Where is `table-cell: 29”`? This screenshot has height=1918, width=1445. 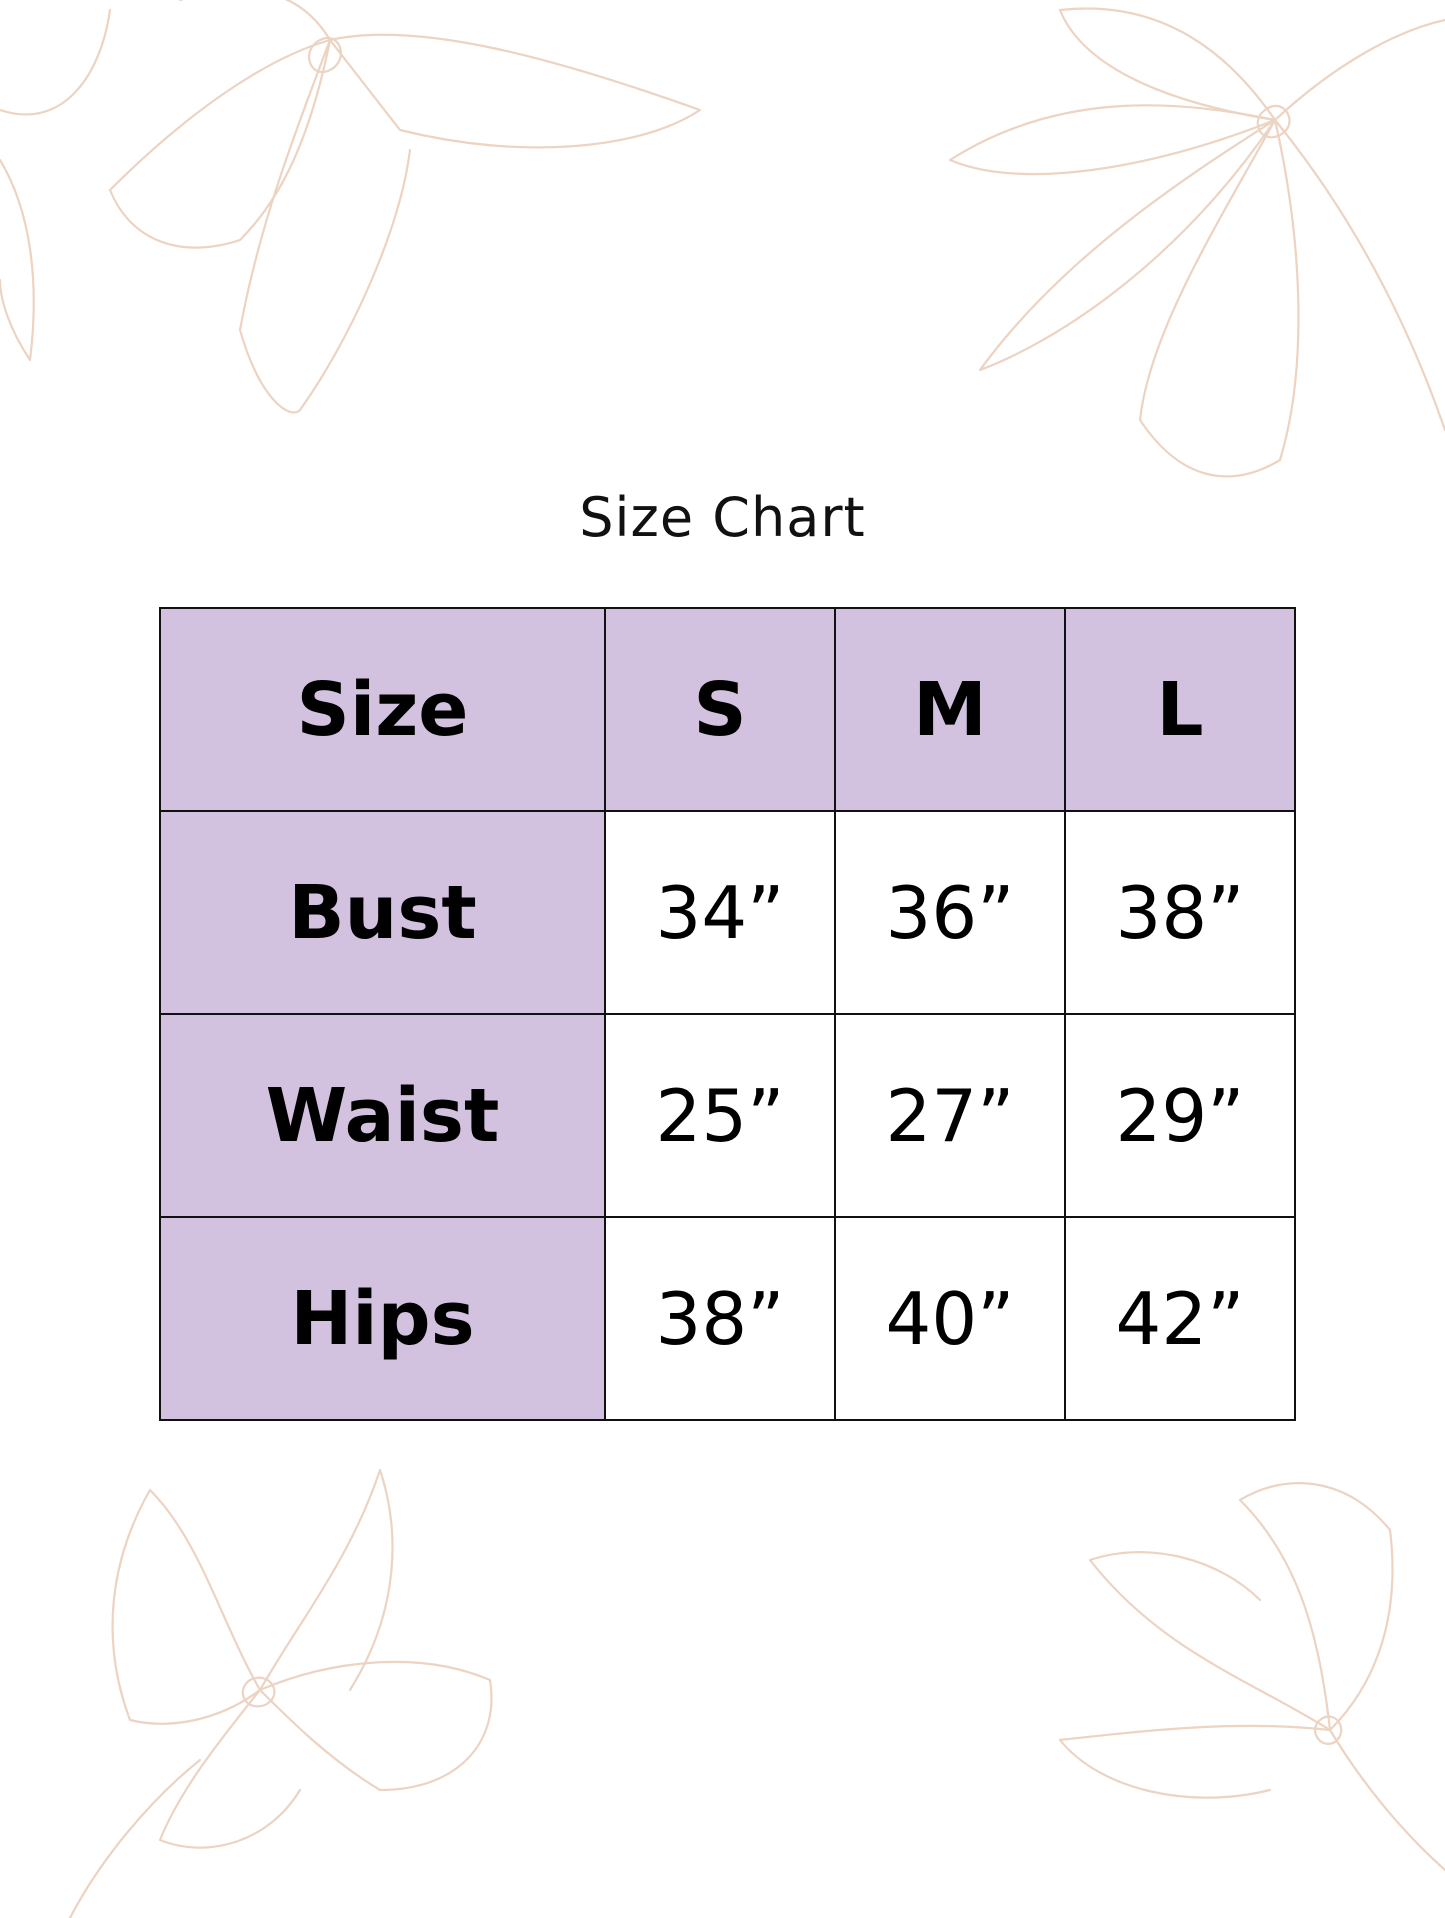 table-cell: 29” is located at coordinates (1180, 1115).